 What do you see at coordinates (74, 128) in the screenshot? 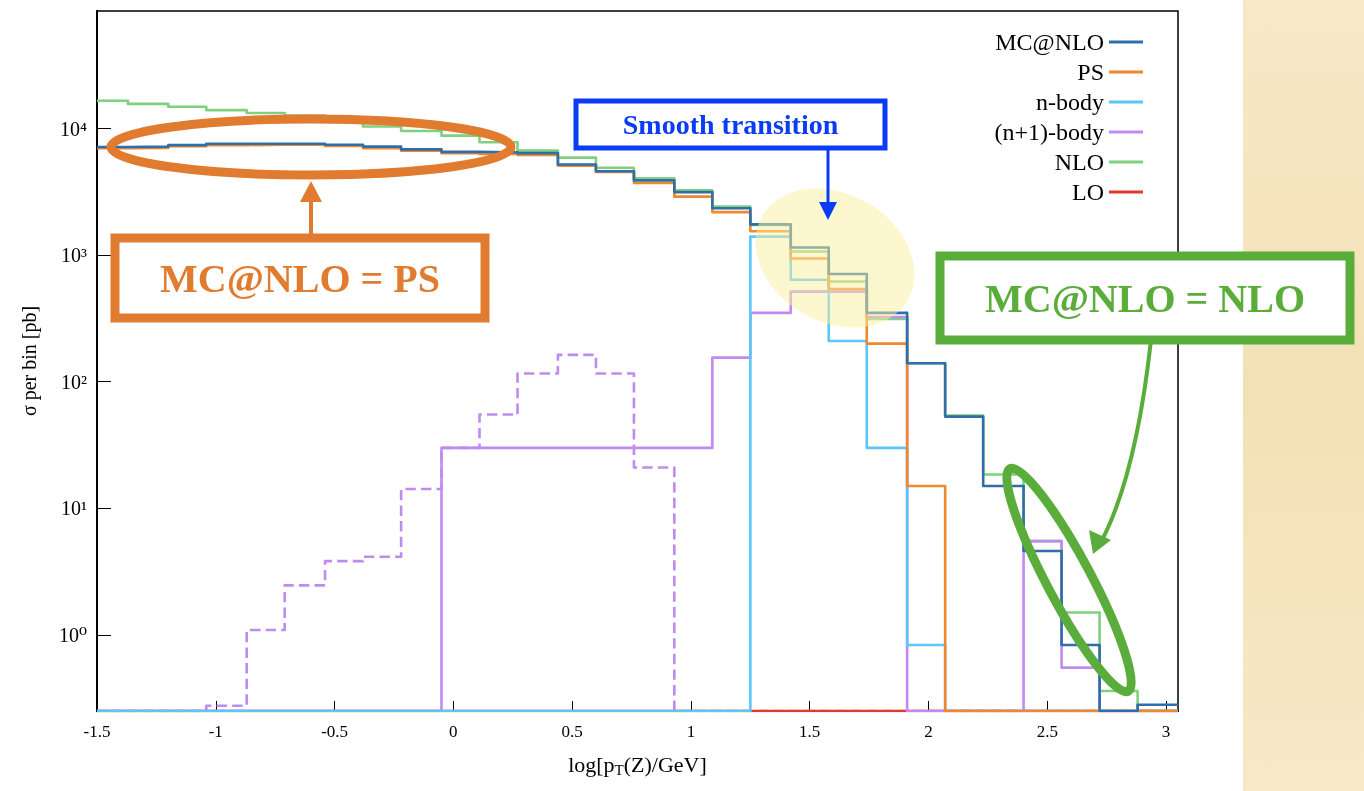
I see `y-tick-label: 10⁴` at bounding box center [74, 128].